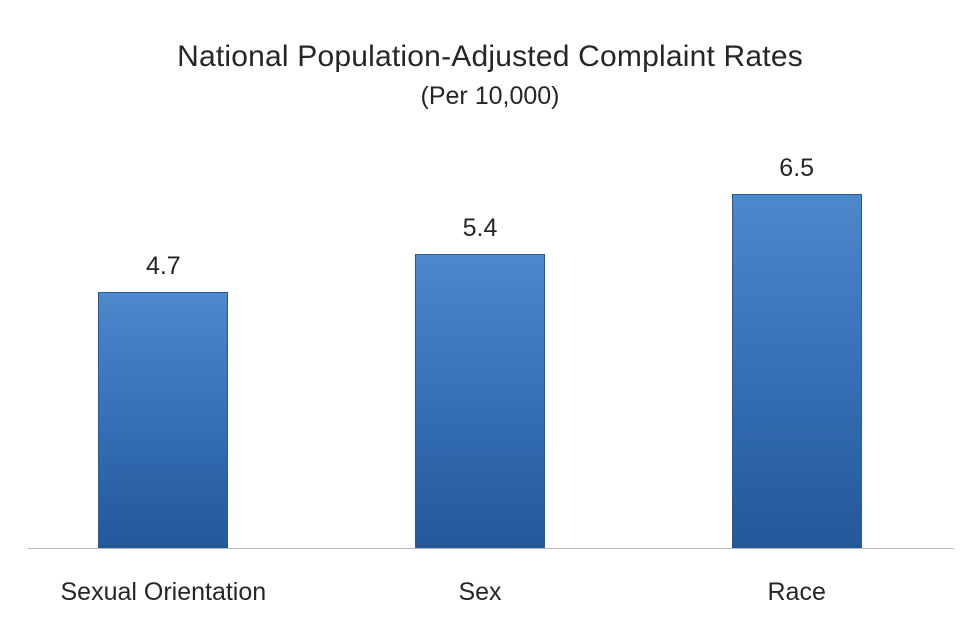 The height and width of the screenshot is (640, 980). What do you see at coordinates (796, 592) in the screenshot?
I see `x-axis-category-label: Race` at bounding box center [796, 592].